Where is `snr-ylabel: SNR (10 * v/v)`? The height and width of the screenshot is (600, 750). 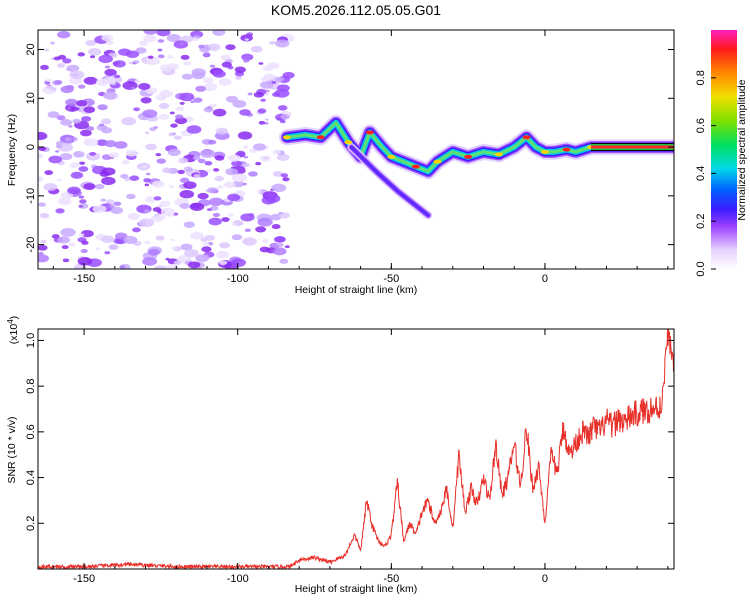
snr-ylabel: SNR (10 * v/v) is located at coordinates (12, 449).